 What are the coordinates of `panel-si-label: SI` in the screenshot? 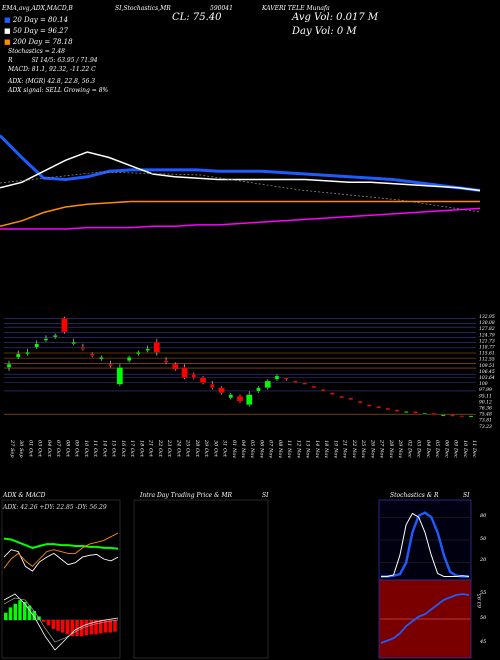 It's located at (265, 495).